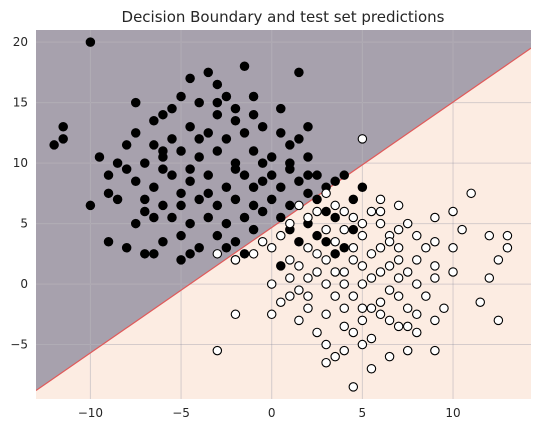  Describe the element at coordinates (20, 42) in the screenshot. I see `y-tick-label: 20` at that location.